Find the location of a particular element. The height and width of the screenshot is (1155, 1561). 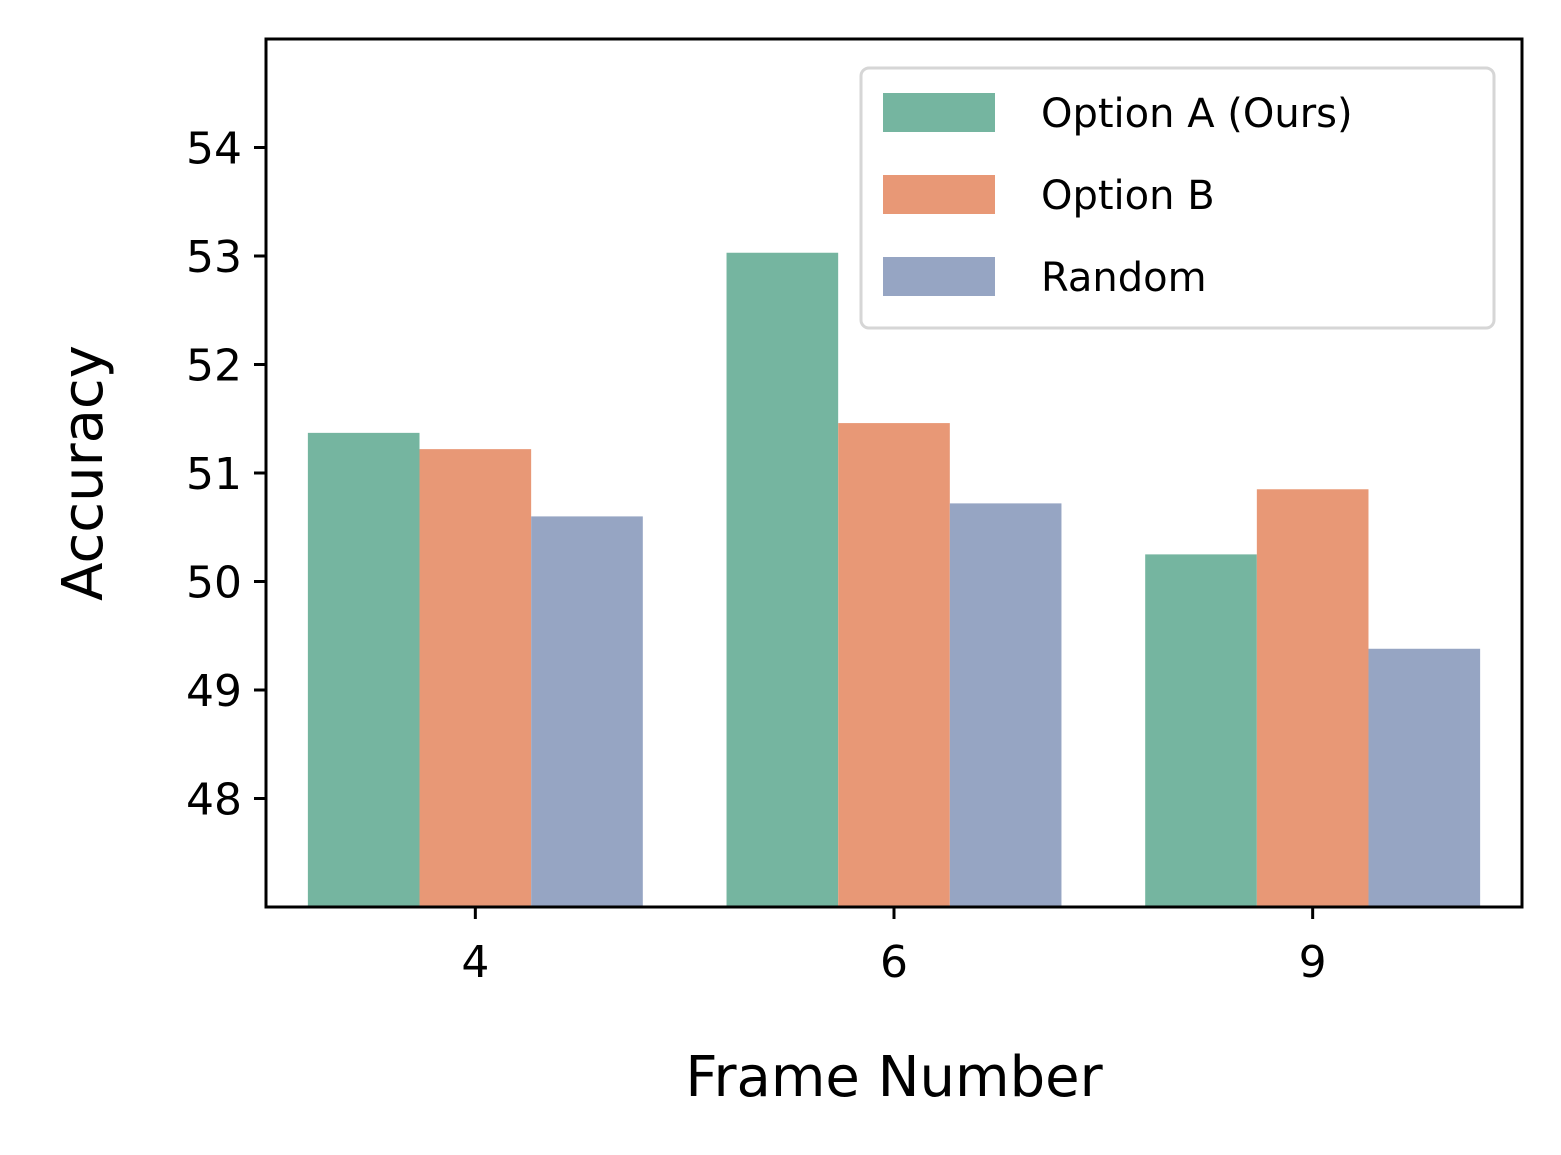

y-tick-label: 53 is located at coordinates (214, 257).